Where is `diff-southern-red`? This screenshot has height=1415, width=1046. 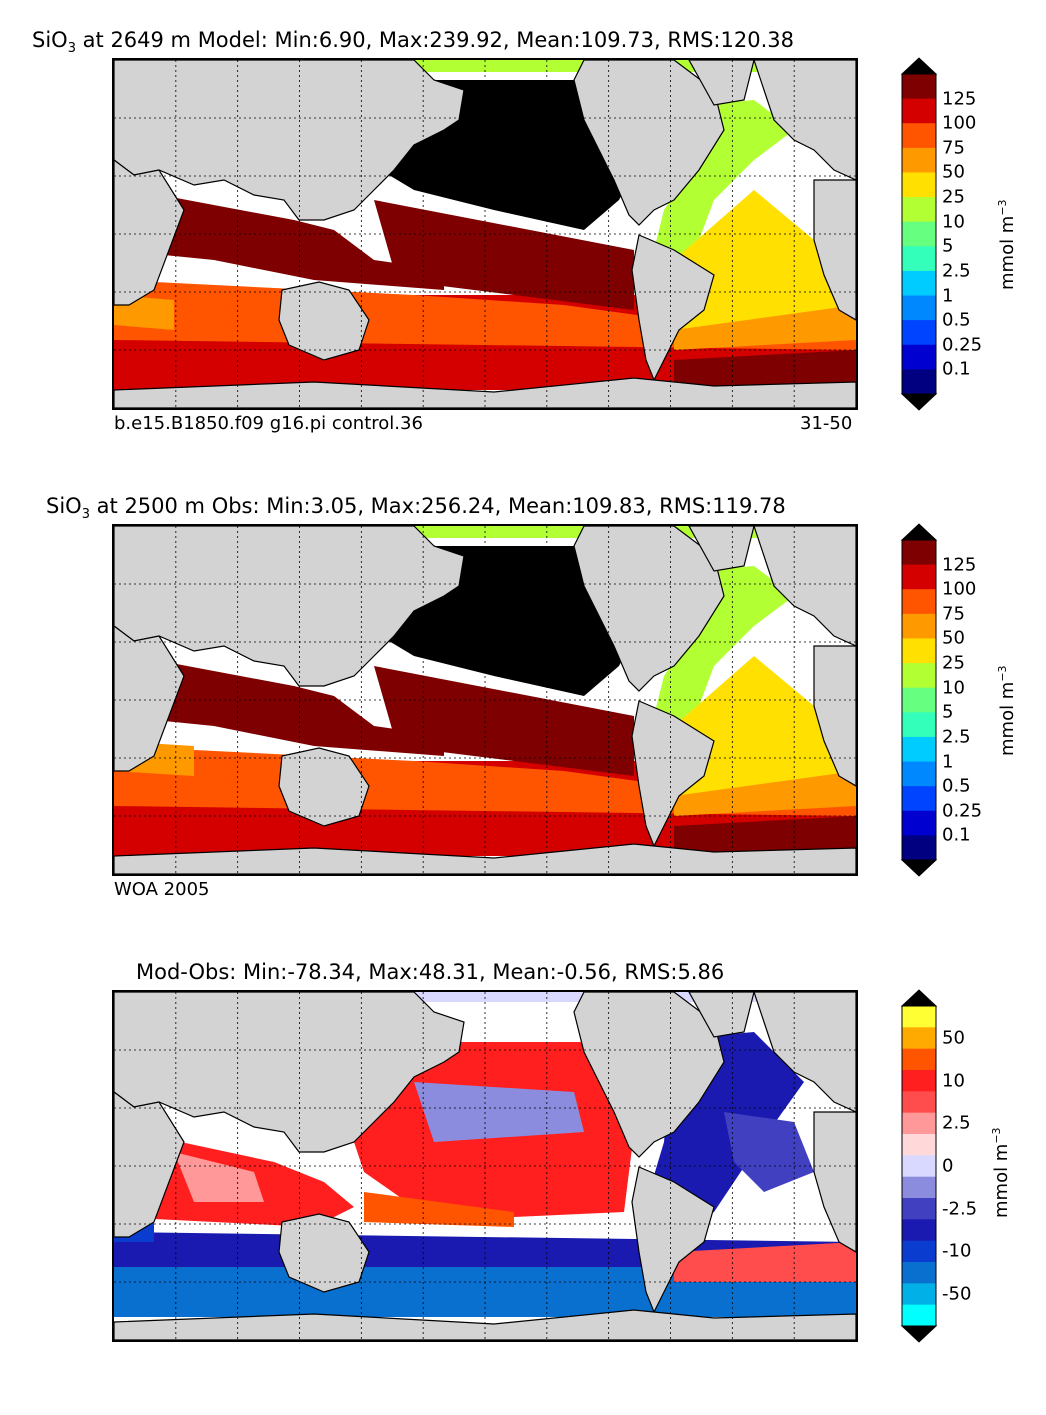 diff-southern-red is located at coordinates (765, 1262).